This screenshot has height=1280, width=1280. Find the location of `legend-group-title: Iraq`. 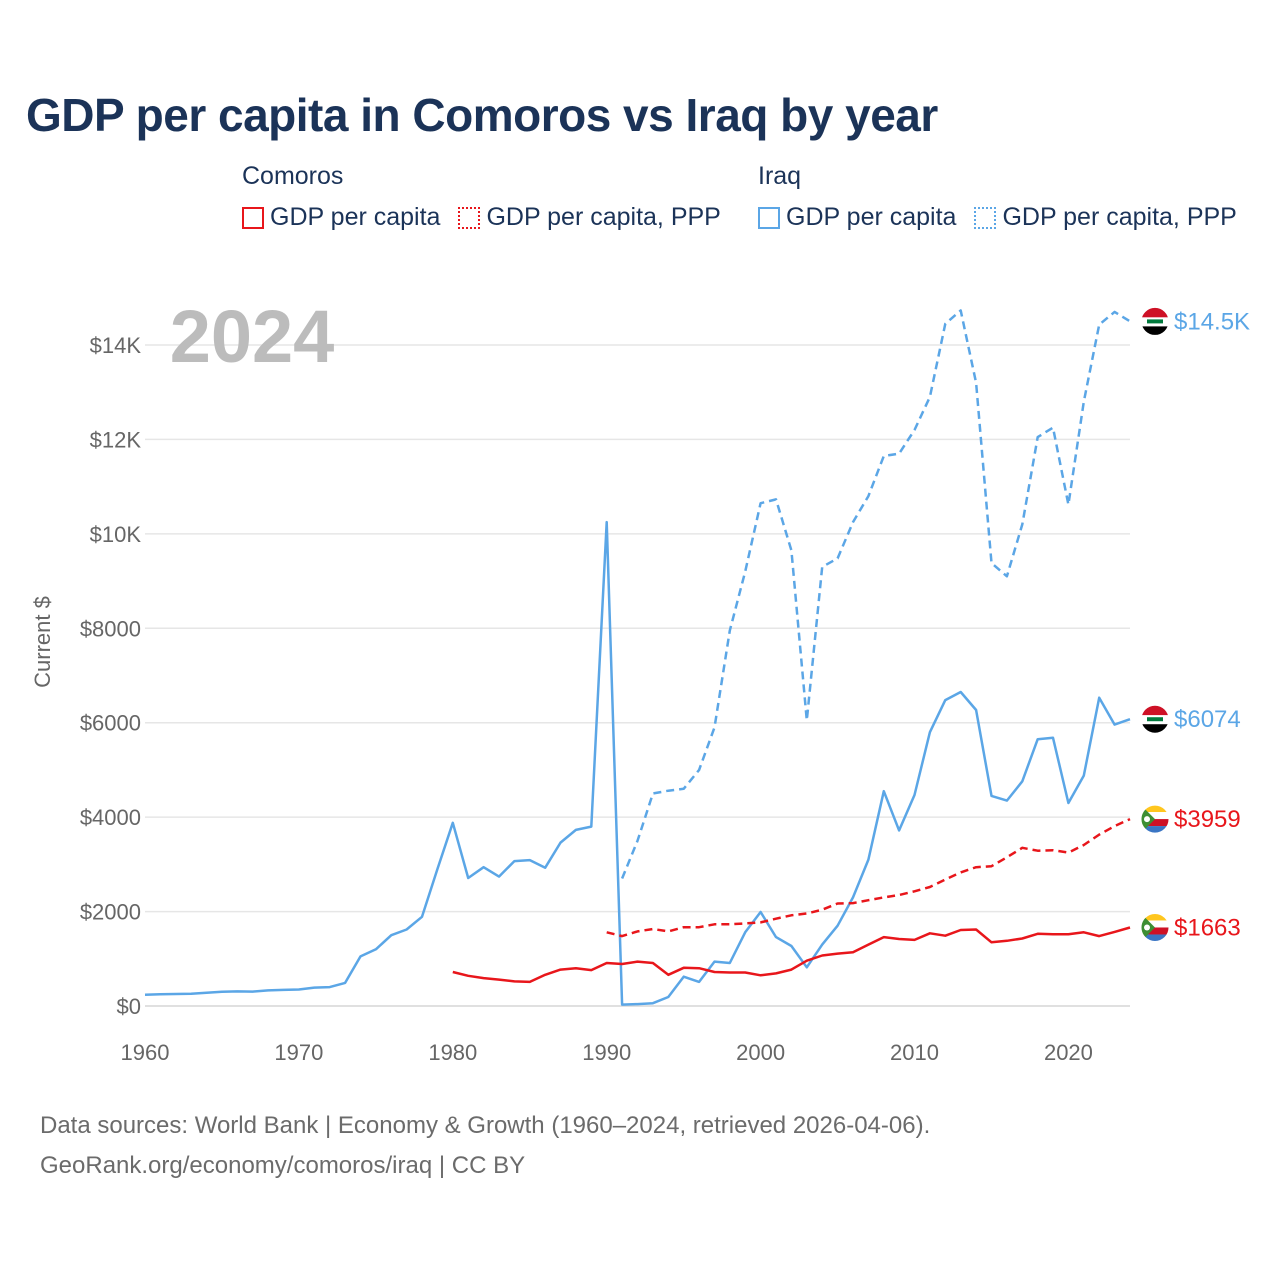

legend-group-title: Iraq is located at coordinates (780, 176).